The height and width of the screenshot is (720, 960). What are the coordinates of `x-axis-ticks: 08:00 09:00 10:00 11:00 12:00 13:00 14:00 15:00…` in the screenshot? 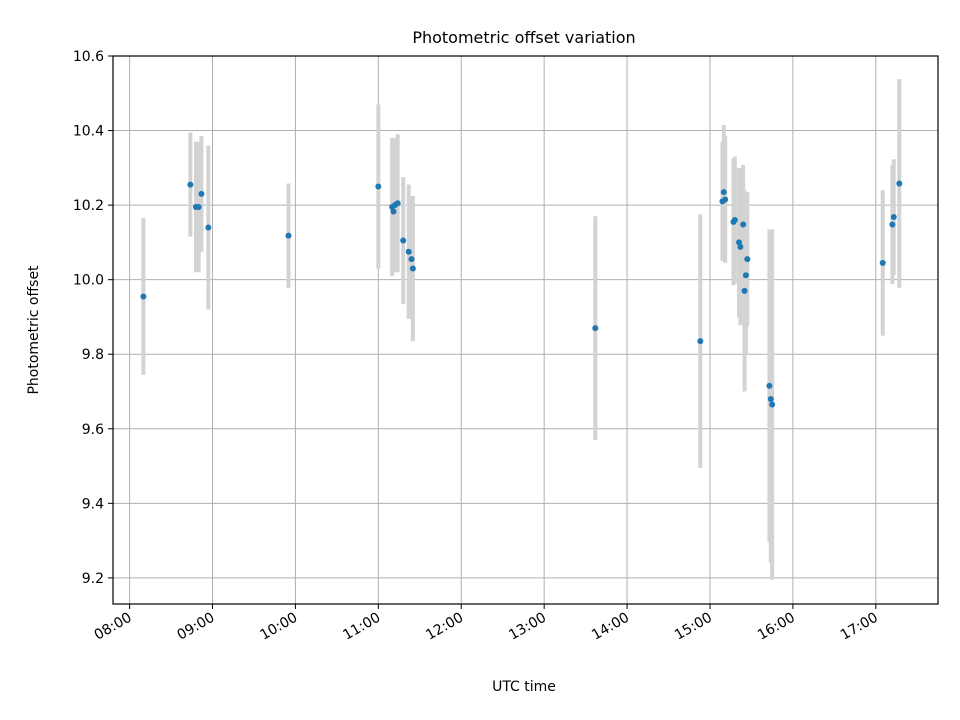 It's located at (486, 624).